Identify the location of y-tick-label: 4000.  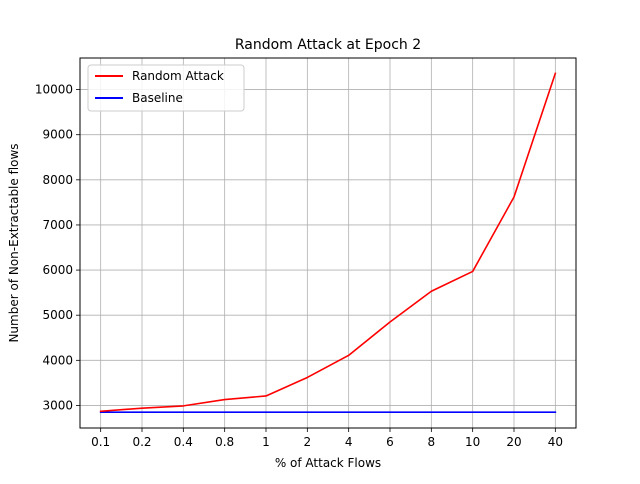
(57, 360).